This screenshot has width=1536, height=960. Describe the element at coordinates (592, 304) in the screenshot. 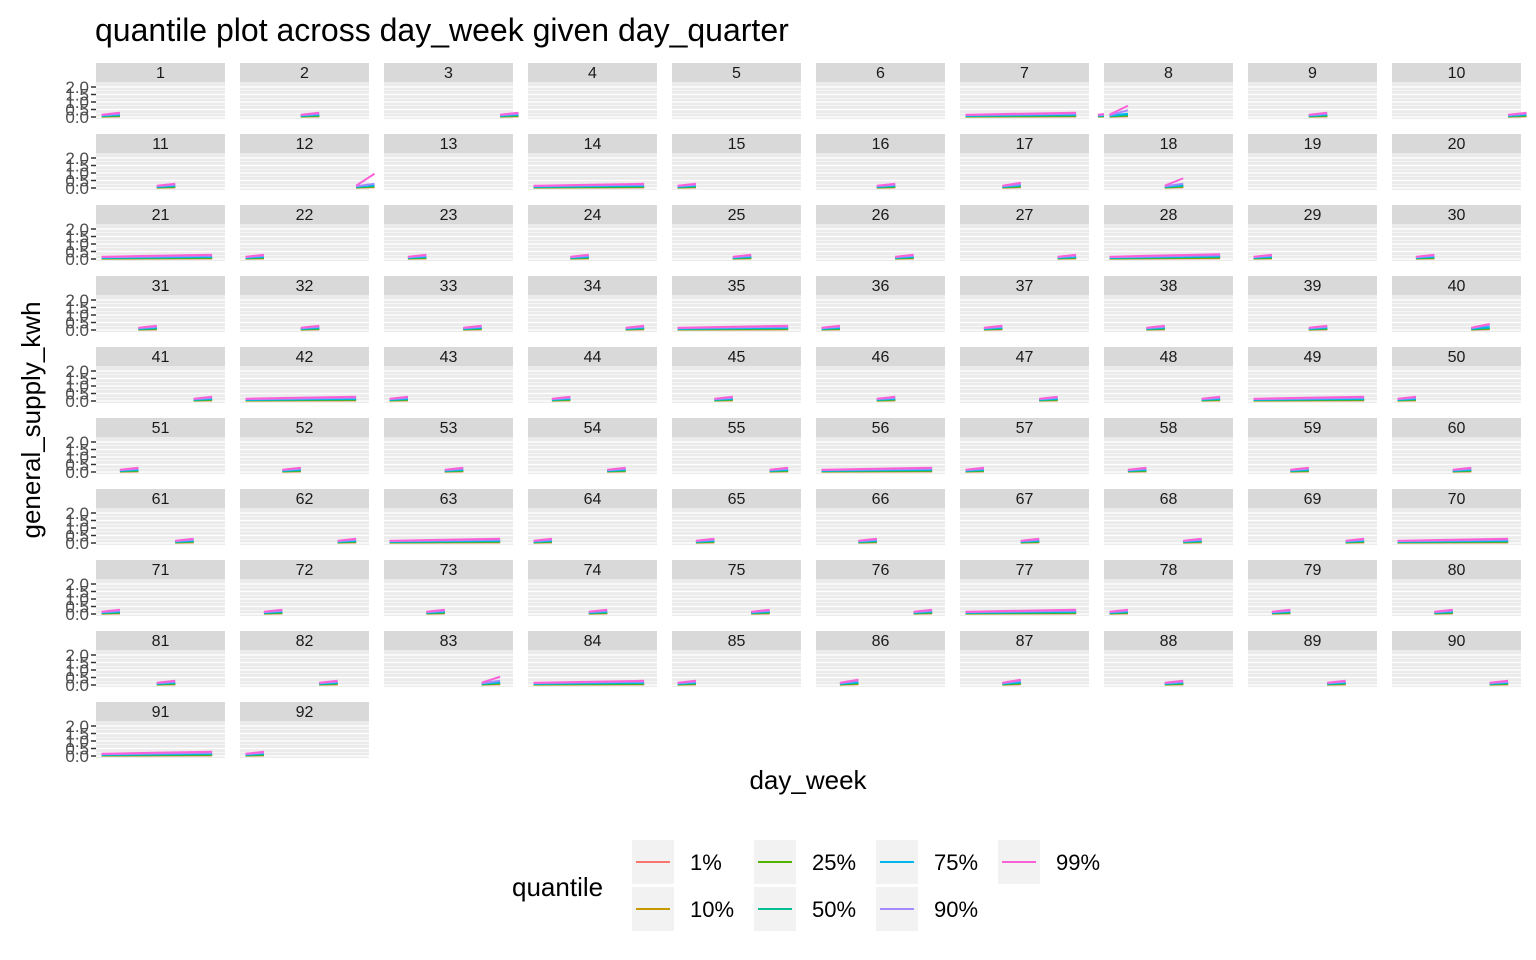

I see `facet-panel-34: 34` at that location.